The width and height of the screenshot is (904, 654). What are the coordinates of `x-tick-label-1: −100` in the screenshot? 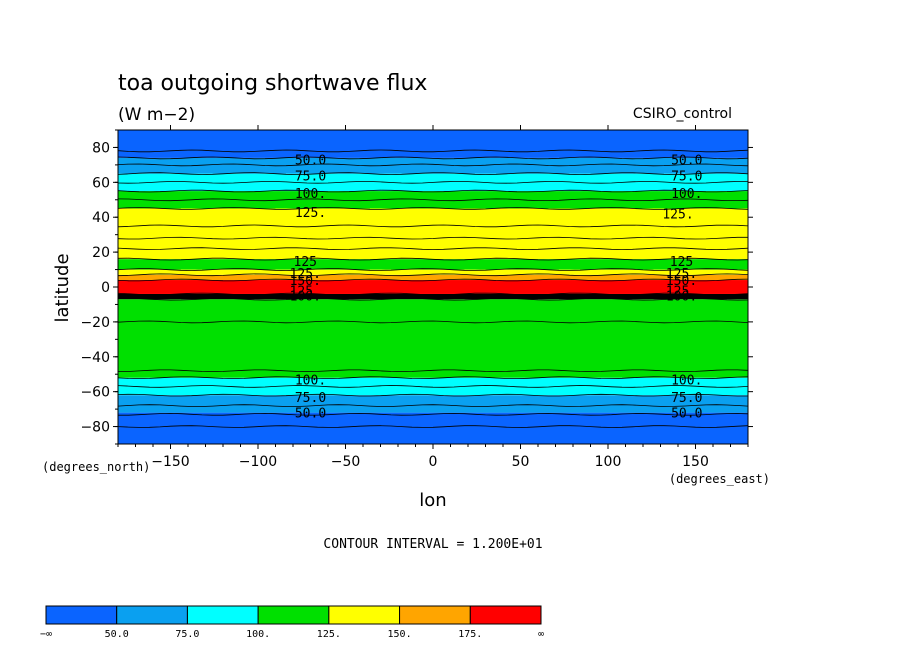 It's located at (258, 462).